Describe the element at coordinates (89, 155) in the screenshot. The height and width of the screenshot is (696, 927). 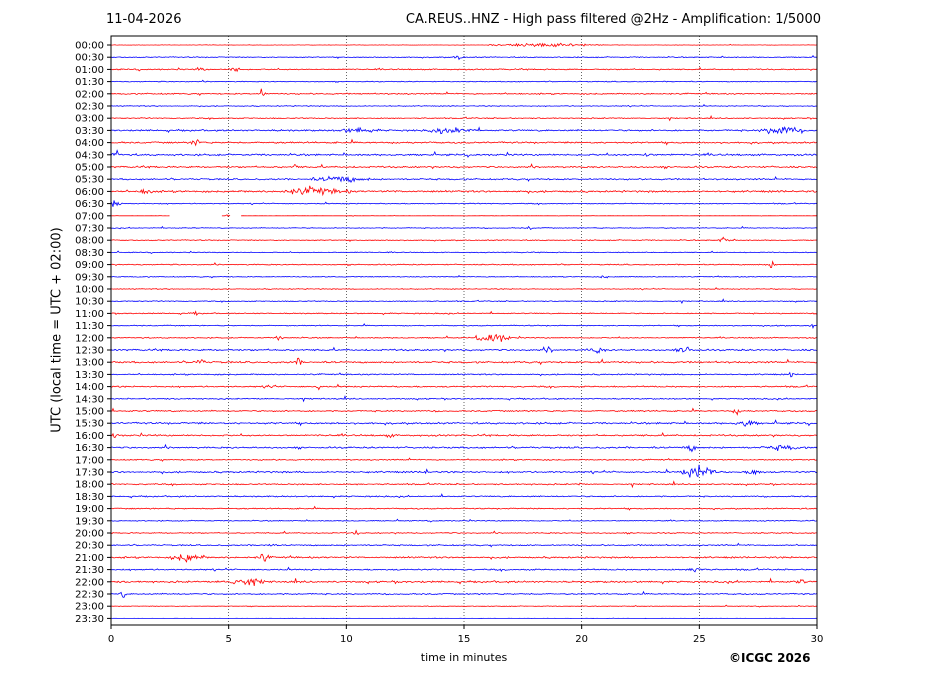
I see `y-tick-label: 04:30` at that location.